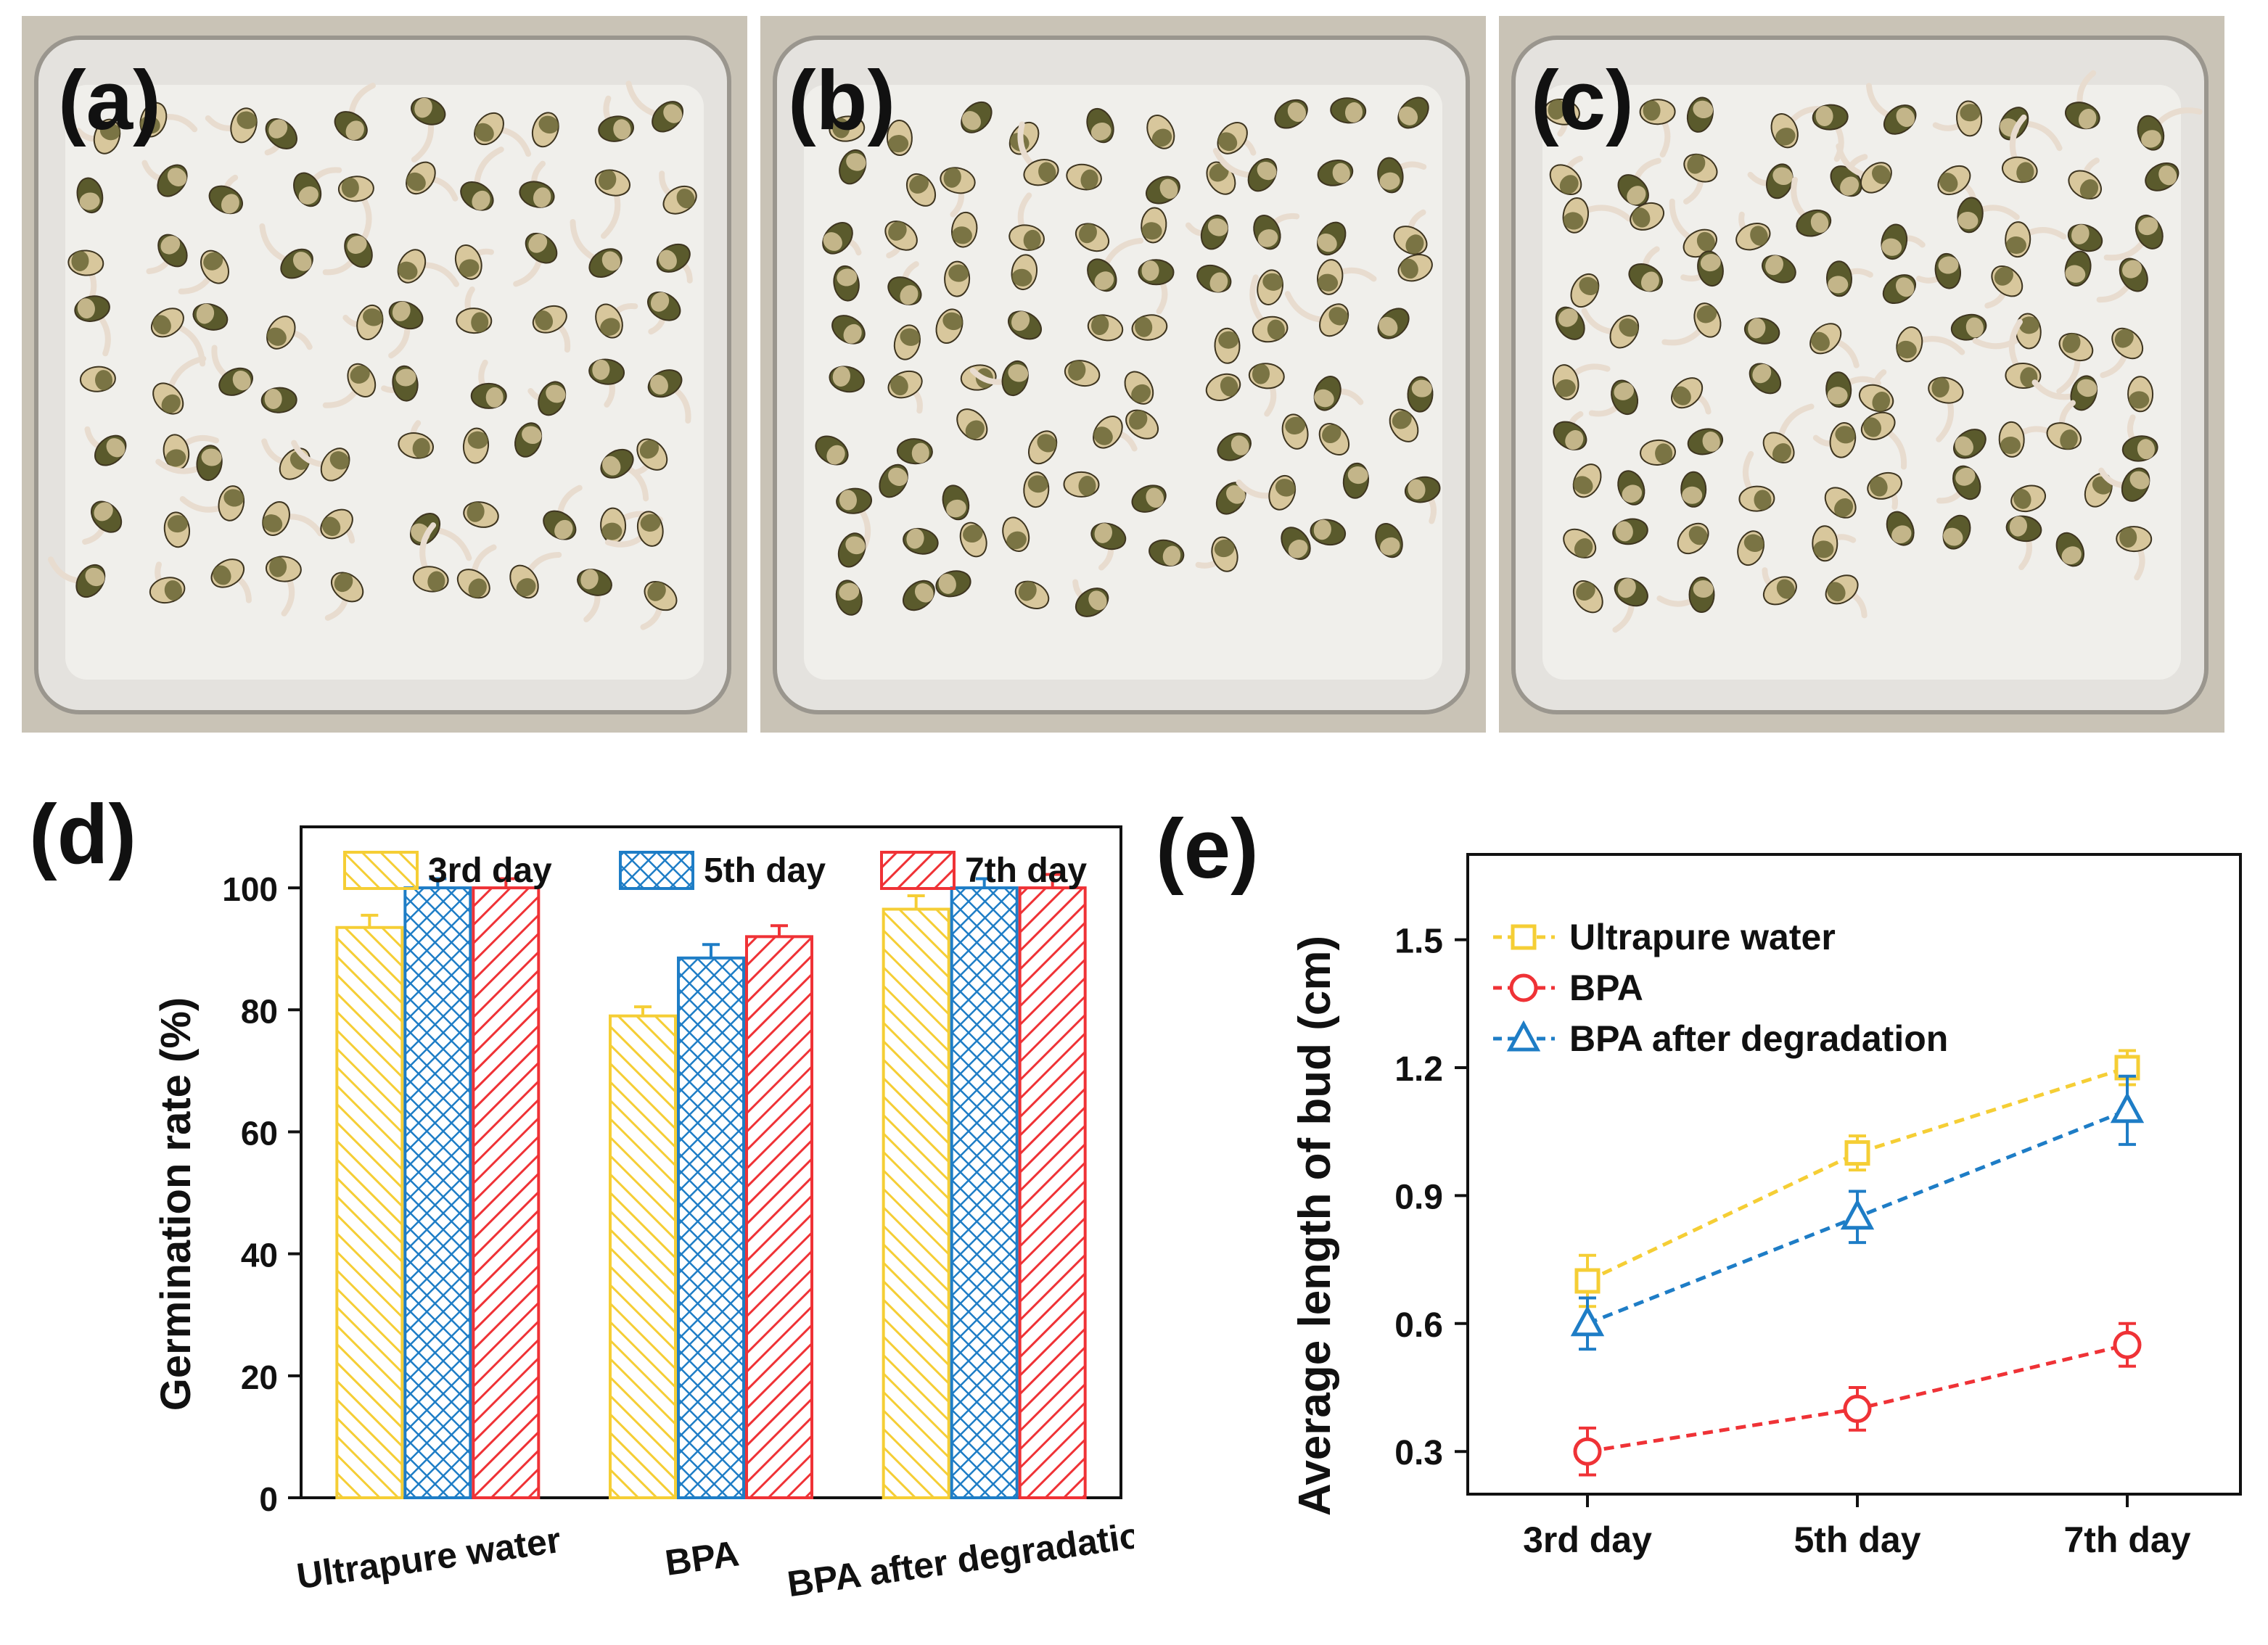  I want to click on legend-label: BPA after degradation, so click(1758, 1038).